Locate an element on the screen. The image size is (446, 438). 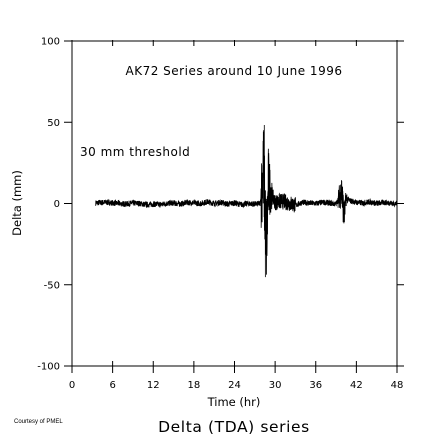
x-axis-title: Time (hr) is located at coordinates (234, 402).